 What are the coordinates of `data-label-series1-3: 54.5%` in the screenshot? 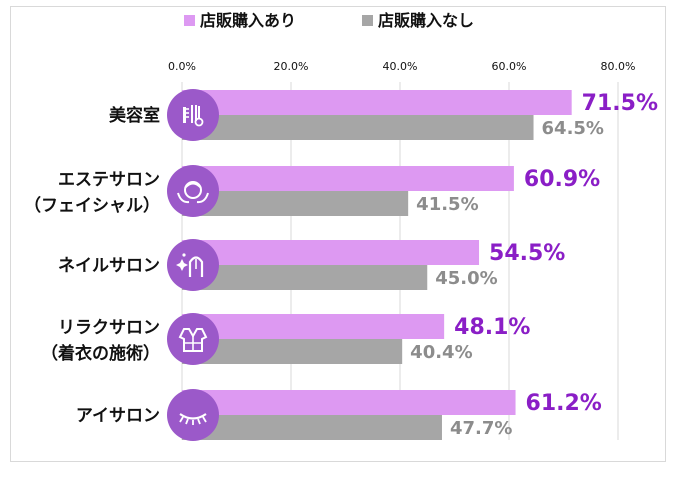 It's located at (527, 253).